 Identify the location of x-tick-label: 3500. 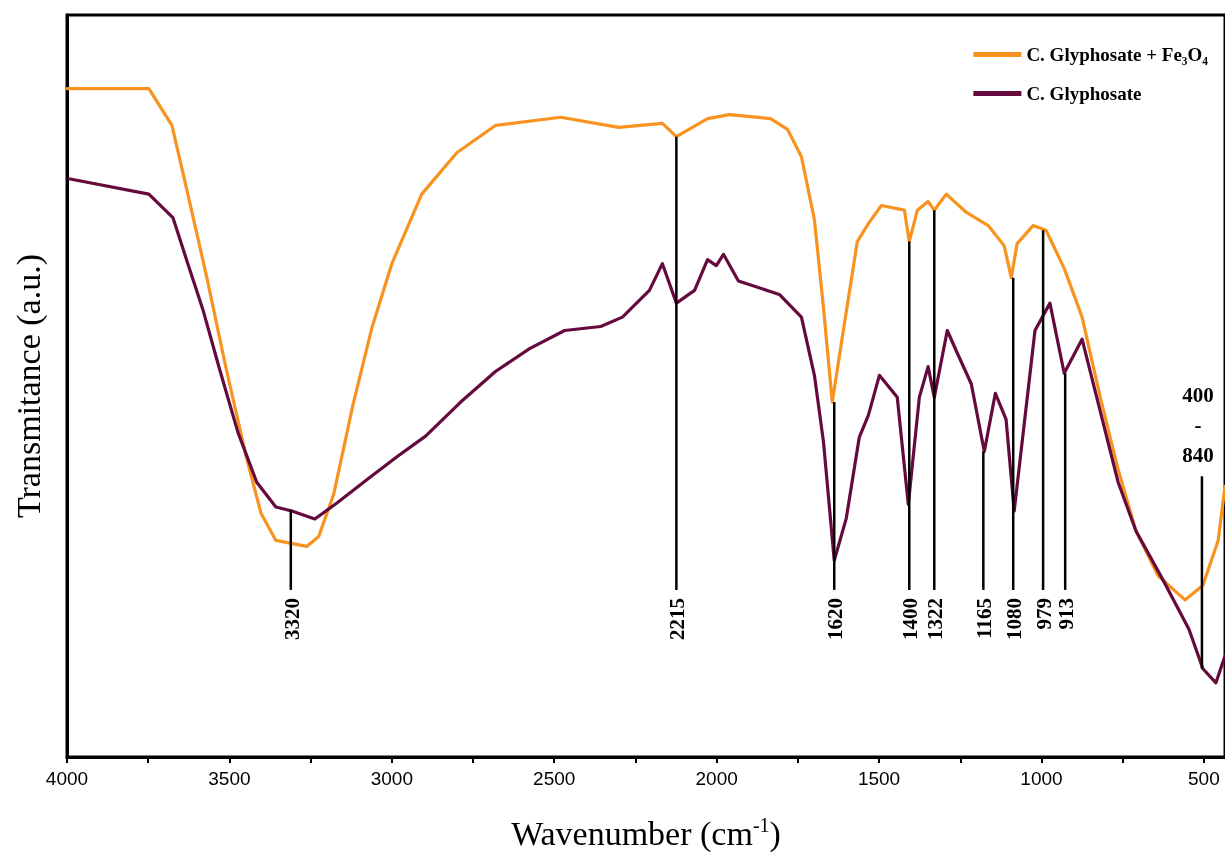
(229, 778).